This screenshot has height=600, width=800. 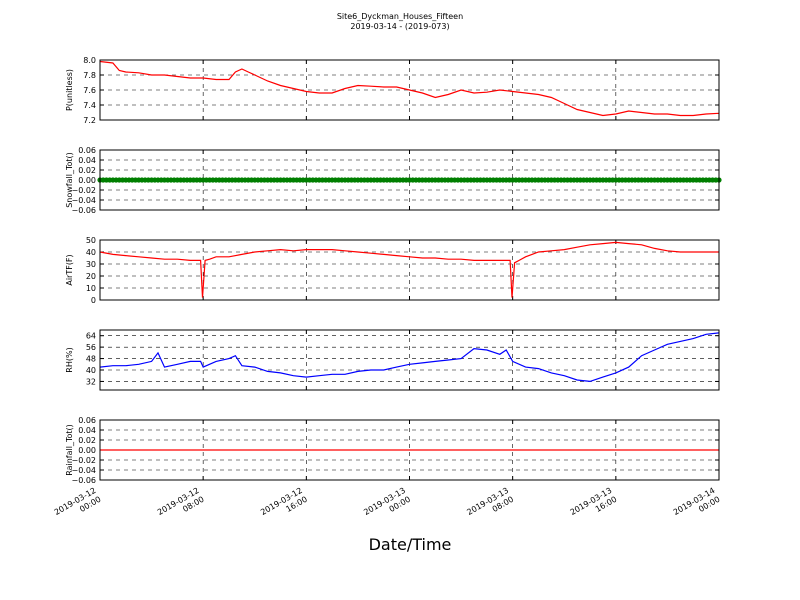 What do you see at coordinates (400, 16) in the screenshot?
I see `chart-title: Site6_Dyckman_Houses_Fifteen` at bounding box center [400, 16].